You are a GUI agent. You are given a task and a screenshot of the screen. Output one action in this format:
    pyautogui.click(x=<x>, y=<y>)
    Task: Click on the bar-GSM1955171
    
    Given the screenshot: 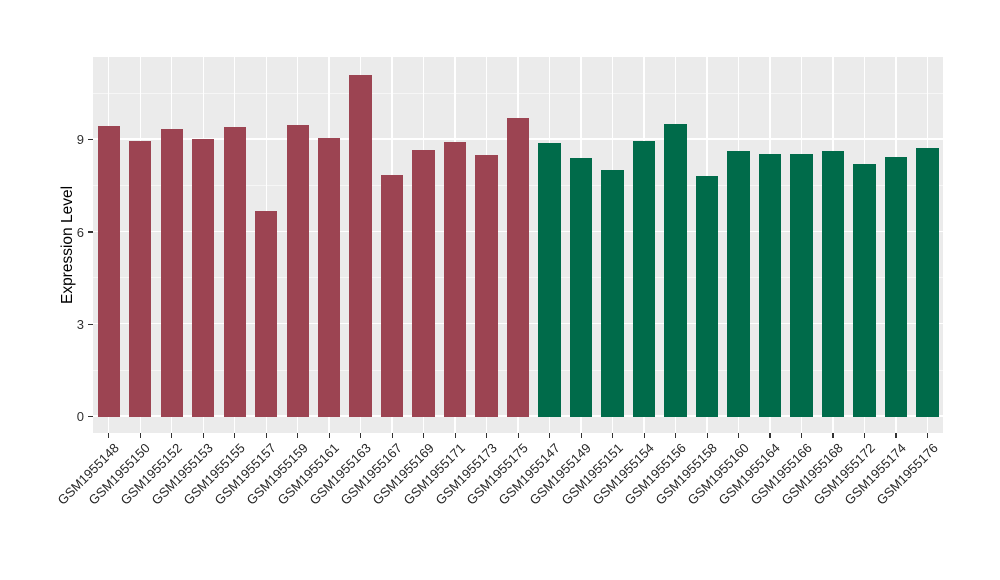 What is the action you would take?
    pyautogui.click(x=455, y=279)
    